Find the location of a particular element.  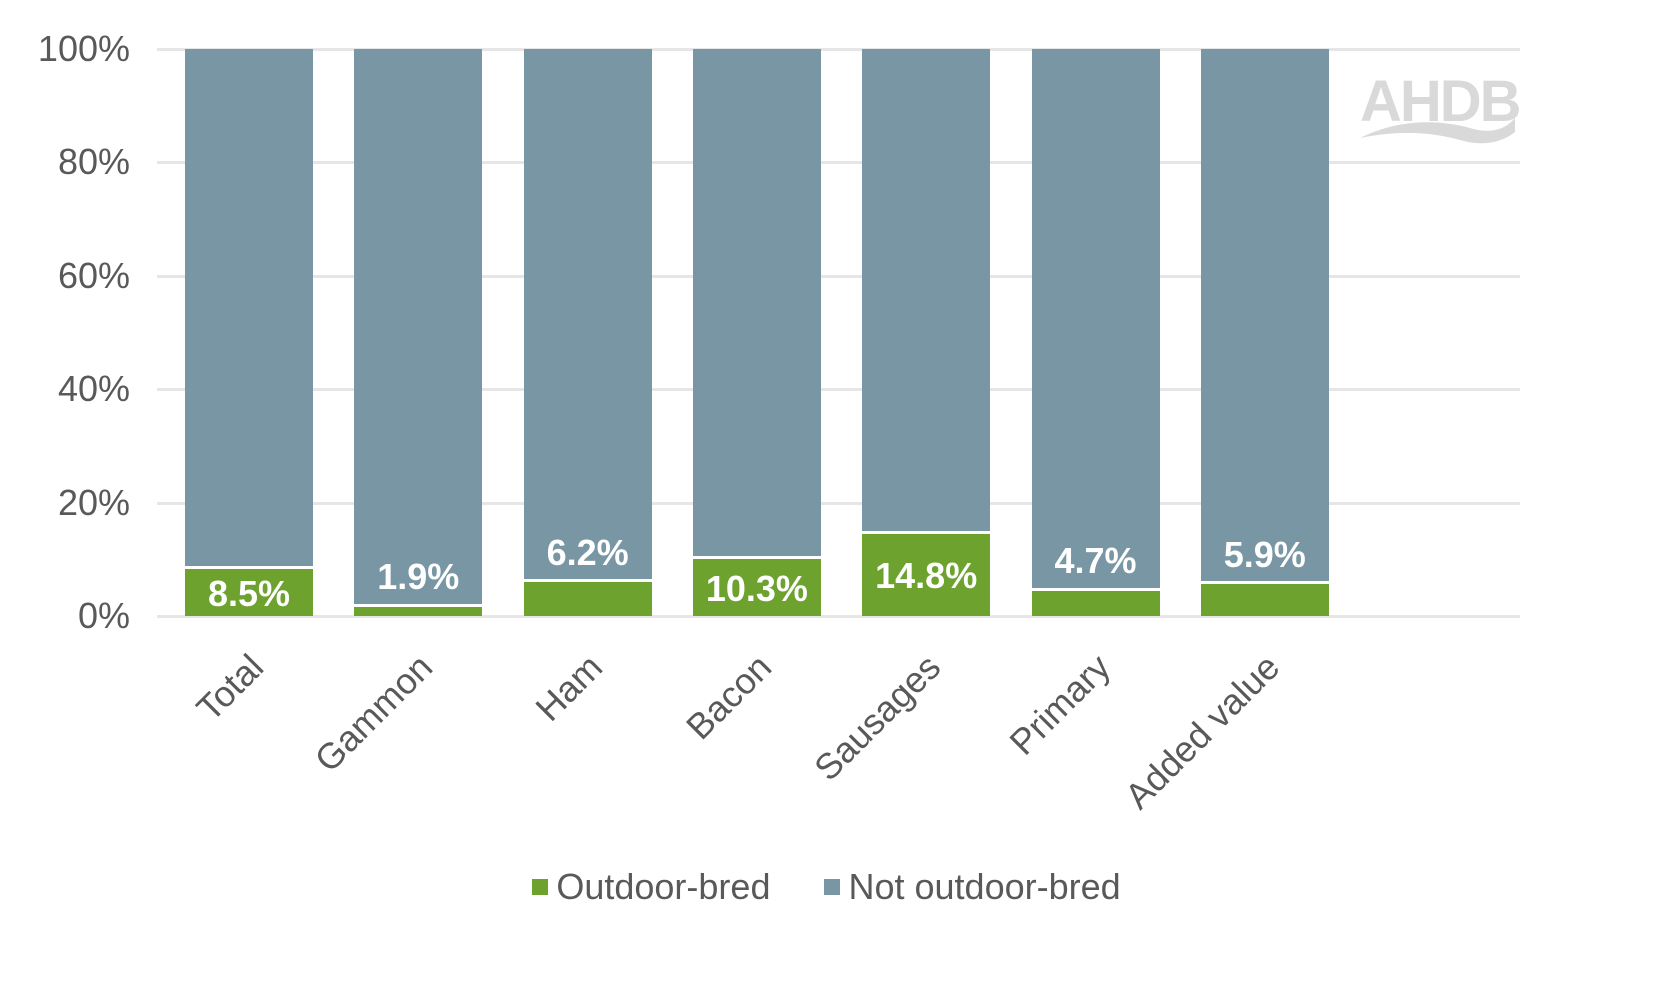

legend: Outdoor-bred Not outdoor-bred is located at coordinates (826, 885).